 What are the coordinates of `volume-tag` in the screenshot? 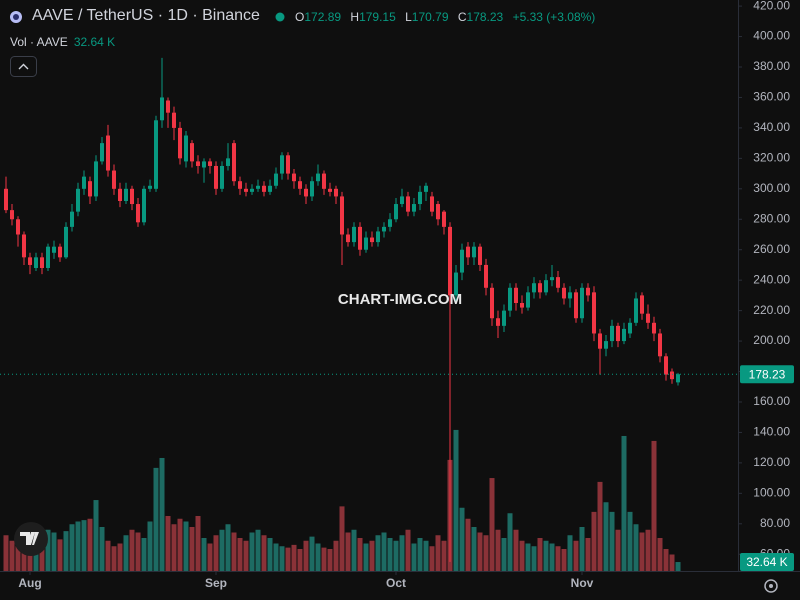 It's located at (767, 562).